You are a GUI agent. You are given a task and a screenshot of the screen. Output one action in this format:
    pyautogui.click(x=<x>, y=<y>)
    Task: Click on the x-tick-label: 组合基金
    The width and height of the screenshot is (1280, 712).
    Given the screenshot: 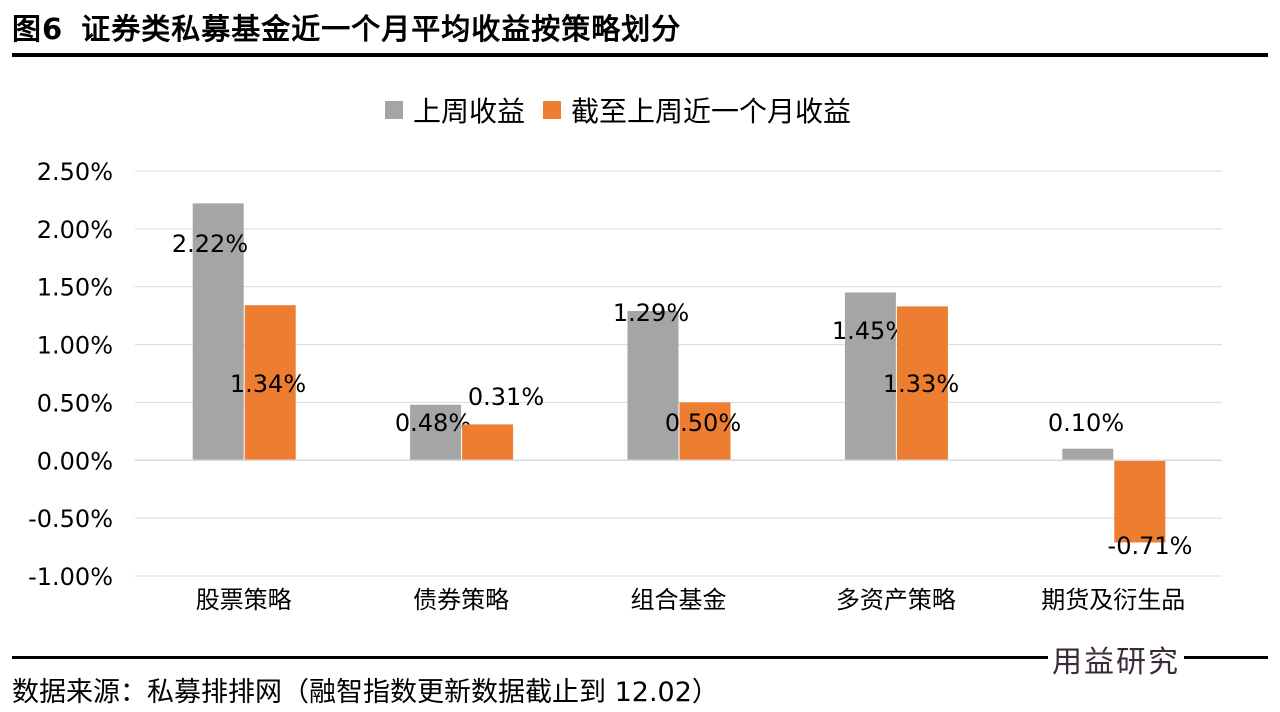 What is the action you would take?
    pyautogui.click(x=679, y=600)
    